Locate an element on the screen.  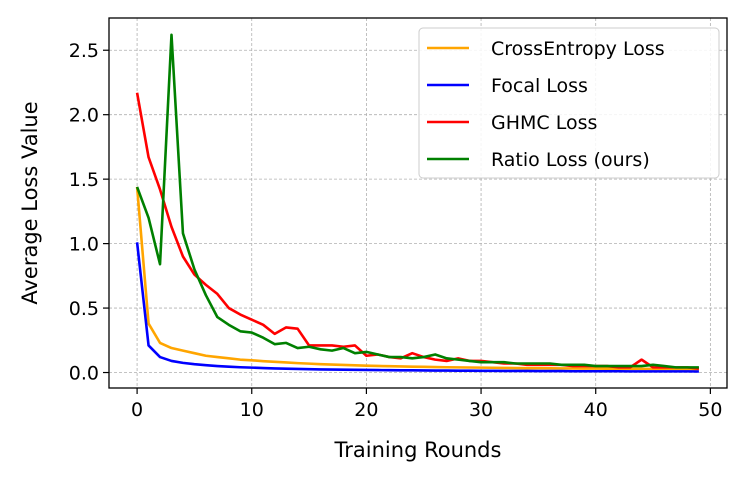
legend-label-ghmc-loss: GHMC Loss is located at coordinates (544, 123).